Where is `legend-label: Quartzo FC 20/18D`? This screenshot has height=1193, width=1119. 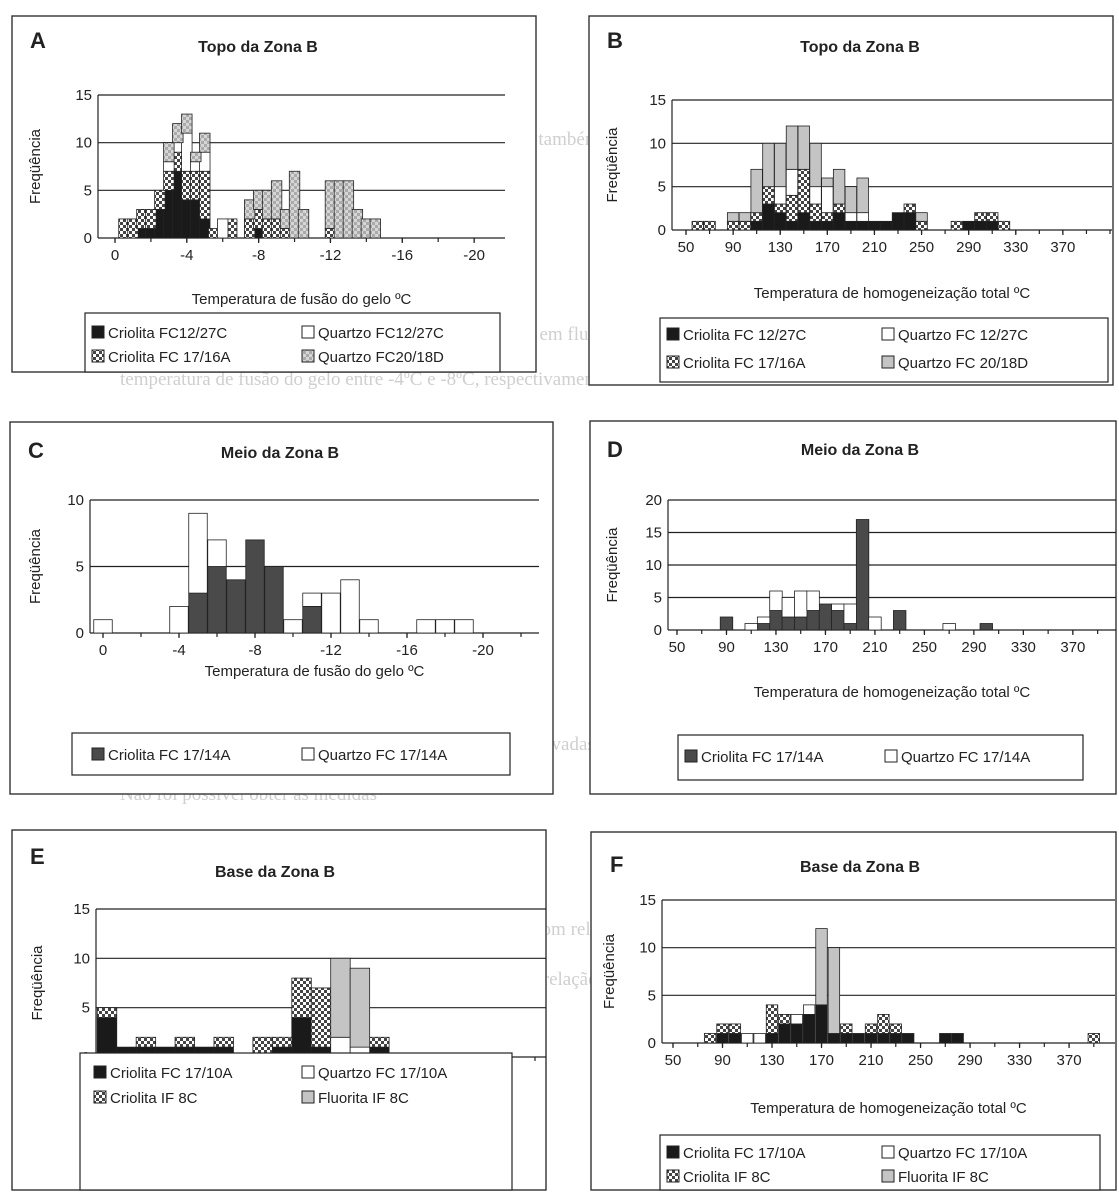
legend-label: Quartzo FC 20/18D is located at coordinates (963, 363).